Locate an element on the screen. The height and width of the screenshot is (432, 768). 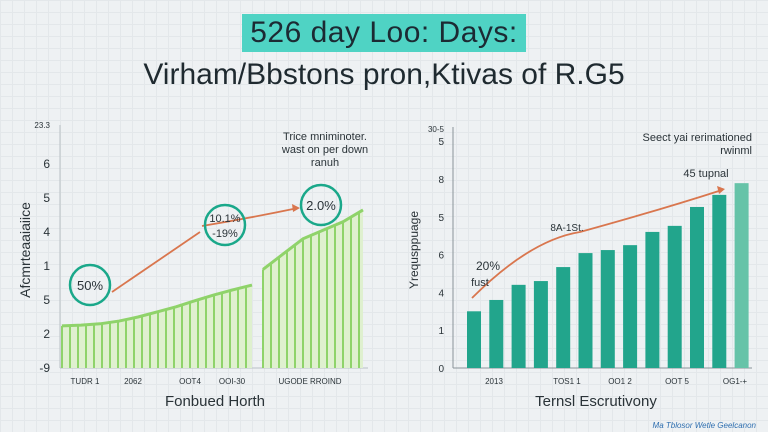
y-tick-label: 30-5 is located at coordinates (436, 129).